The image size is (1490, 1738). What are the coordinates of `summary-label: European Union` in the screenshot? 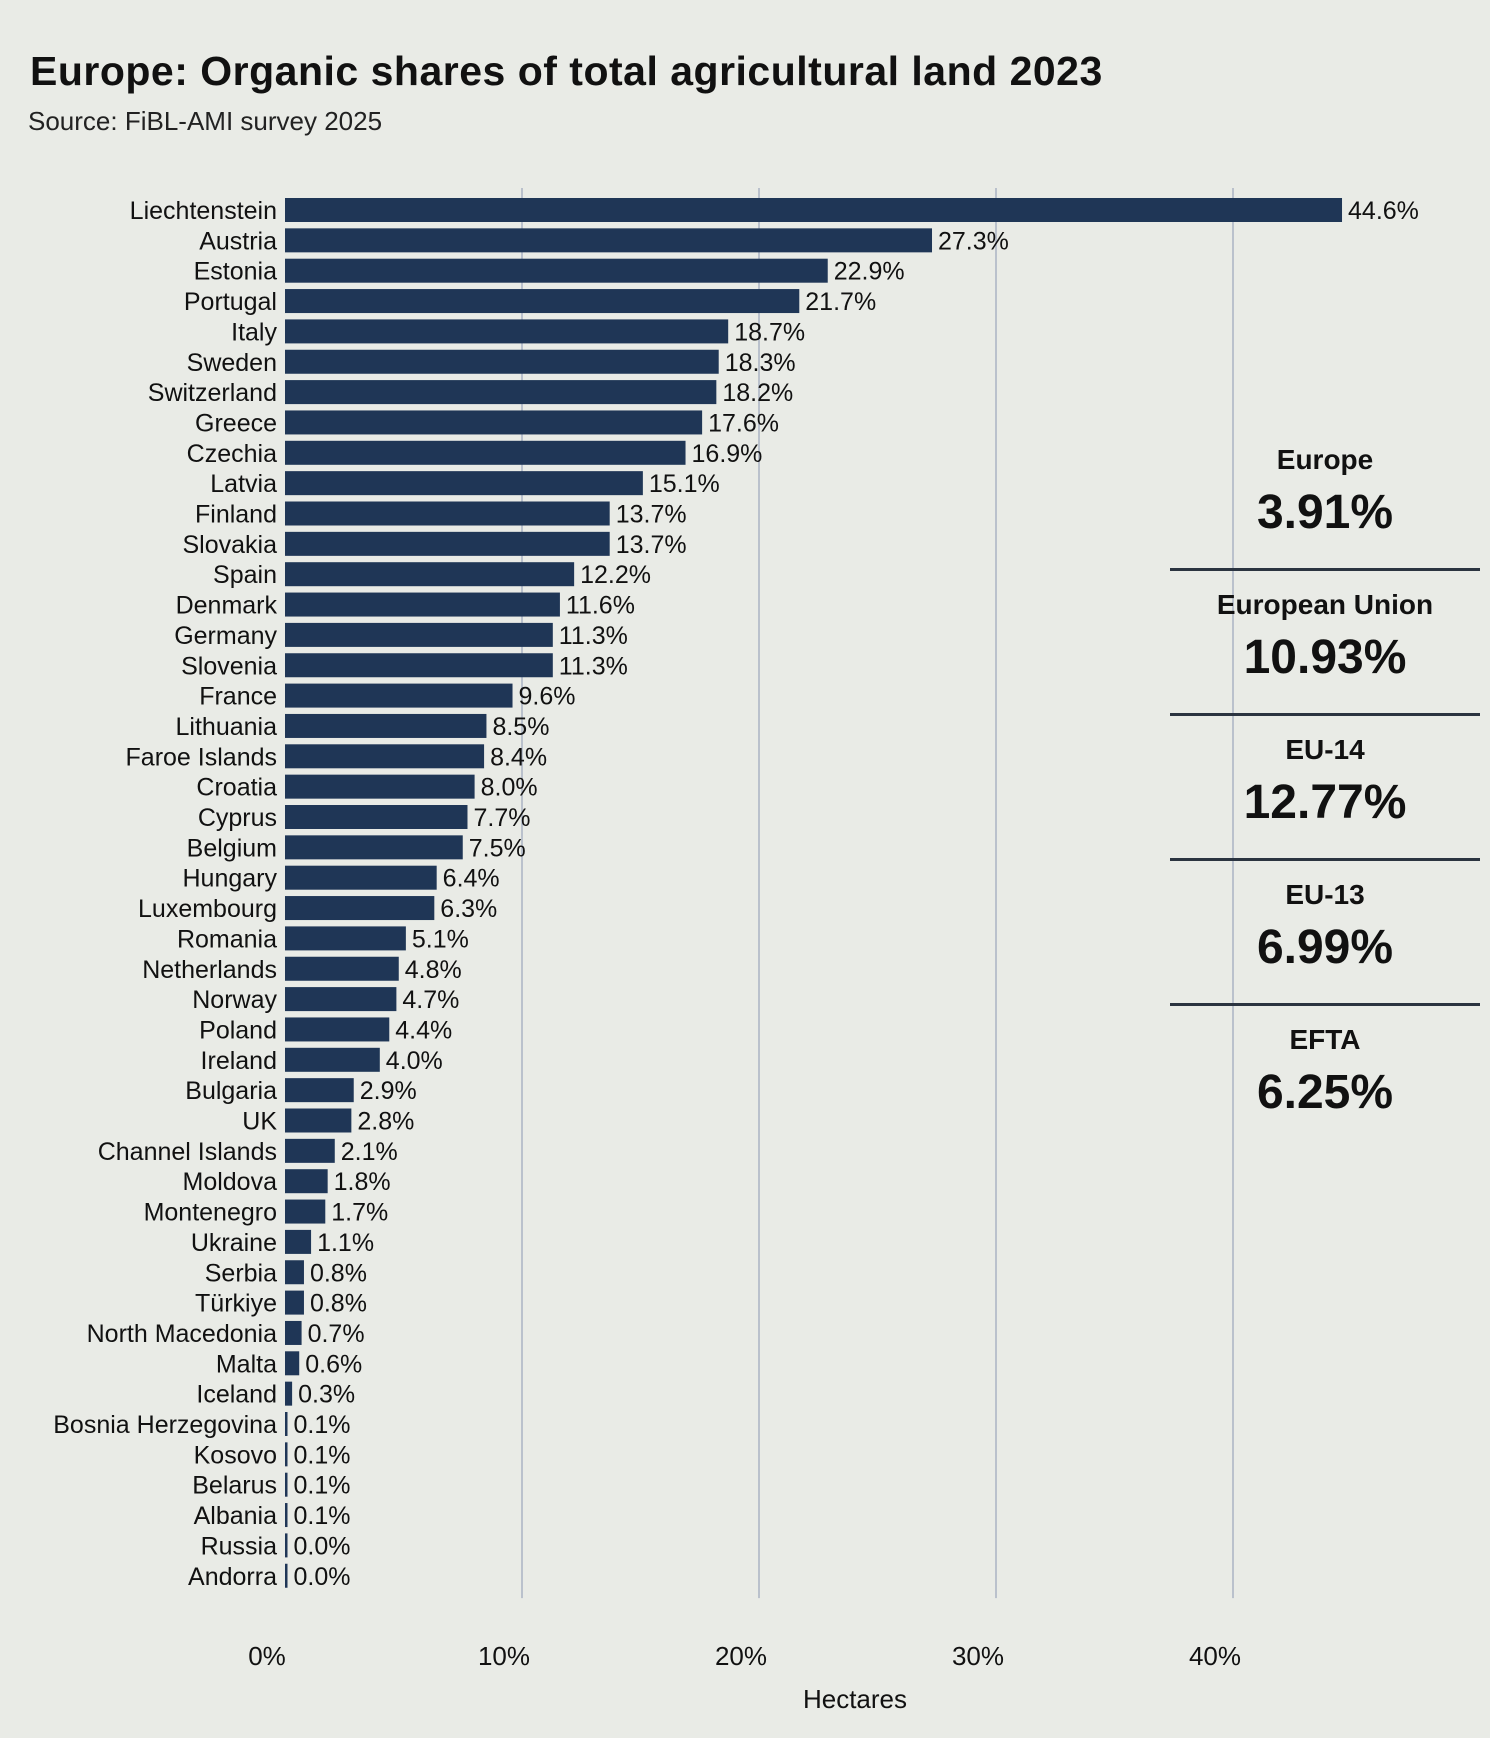 It's located at (1325, 604).